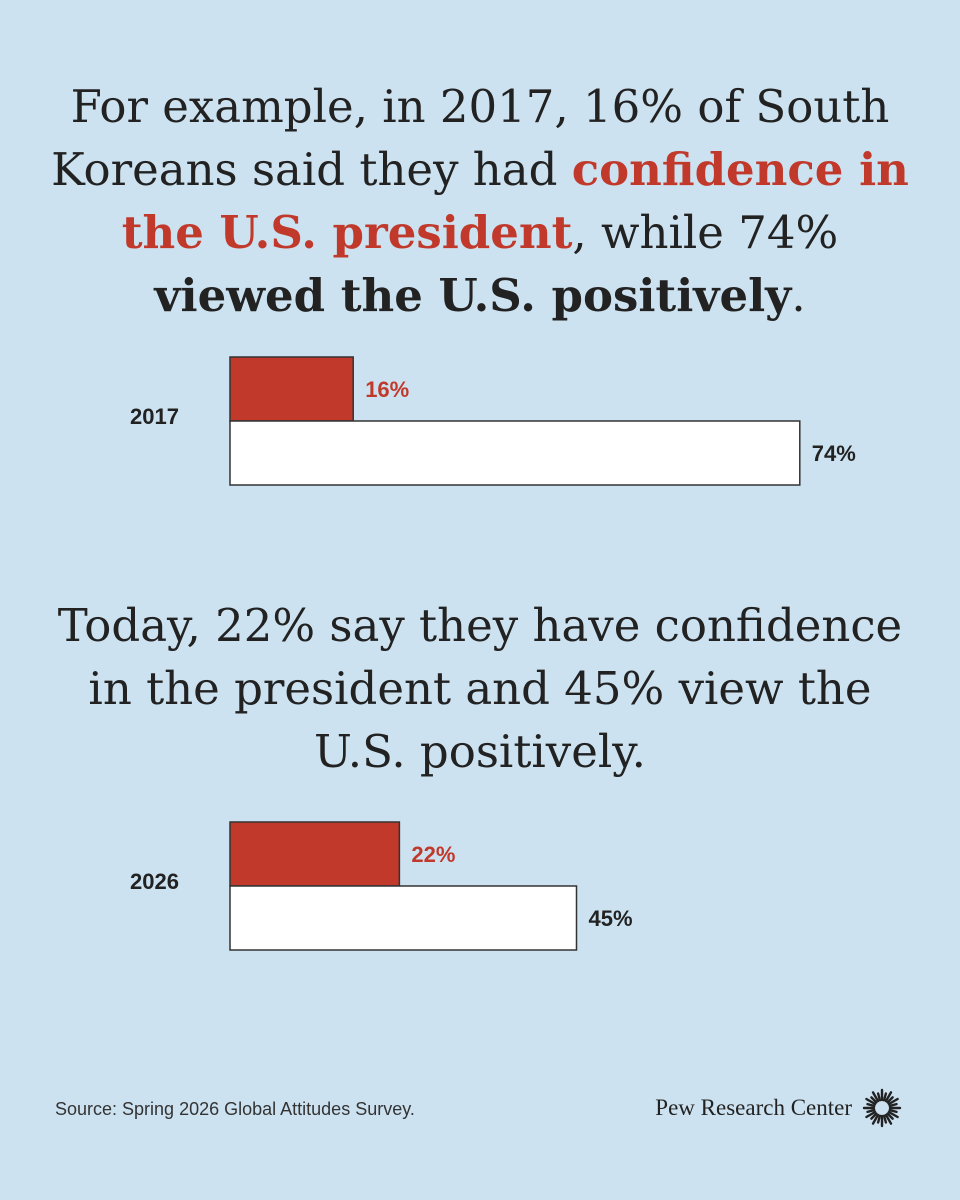  I want to click on chart-2026-svg: 2026 22% 45%, so click(381, 886).